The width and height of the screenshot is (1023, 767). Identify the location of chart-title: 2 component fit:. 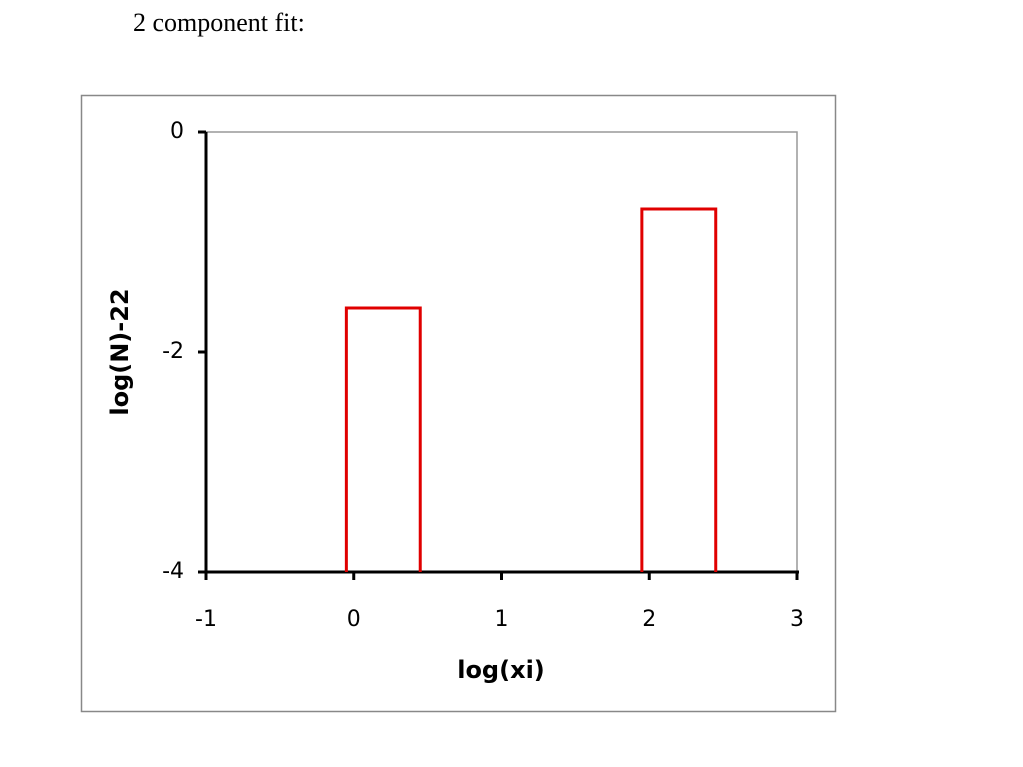
(219, 22).